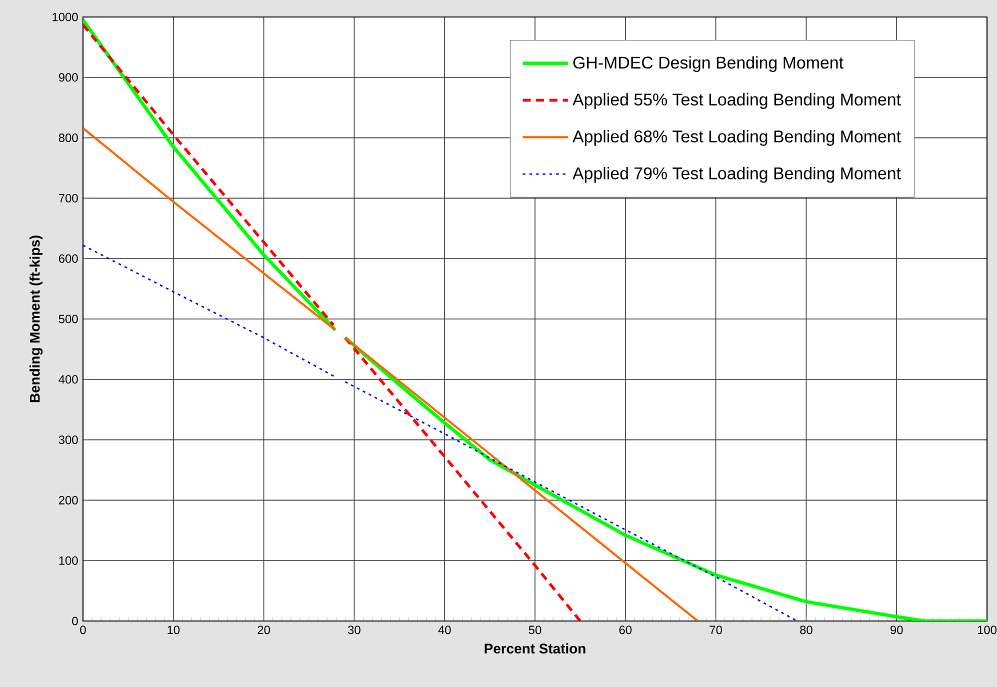 The image size is (997, 687). Describe the element at coordinates (736, 101) in the screenshot. I see `legend-label: Applied 55% Test Loading Bending Moment` at that location.